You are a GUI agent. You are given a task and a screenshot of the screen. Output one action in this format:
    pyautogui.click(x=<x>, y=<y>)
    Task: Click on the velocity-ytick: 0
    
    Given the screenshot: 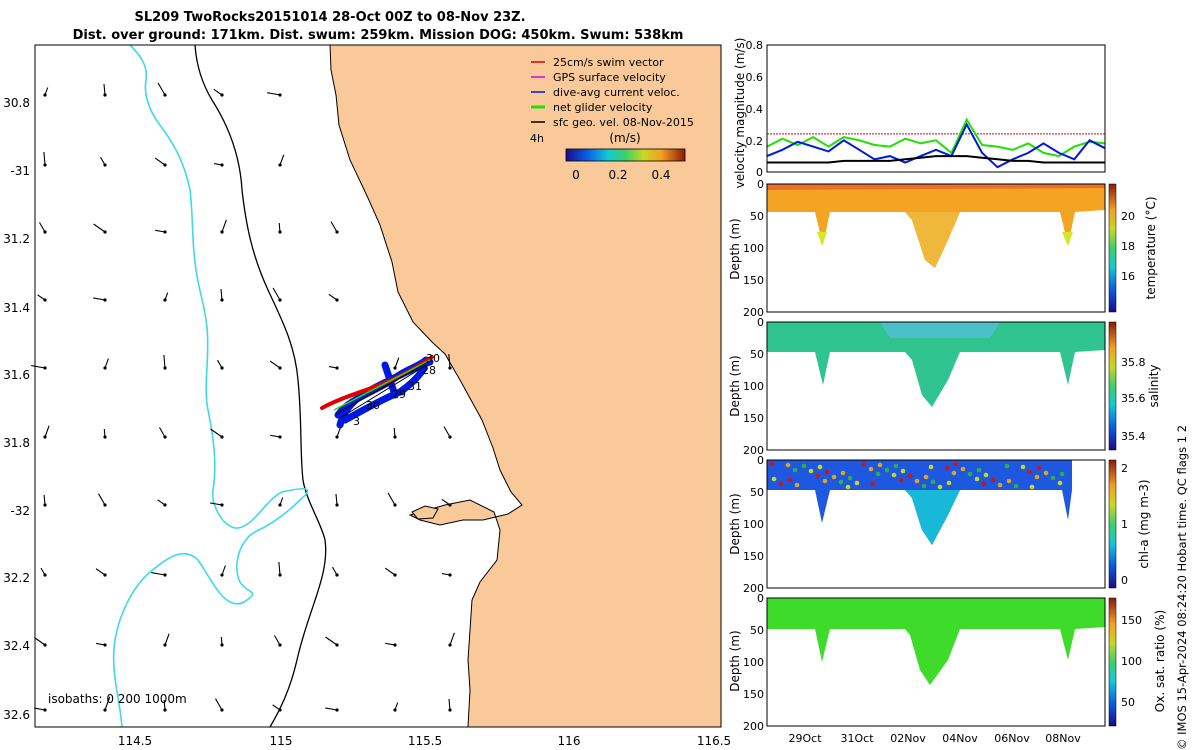 What is the action you would take?
    pyautogui.click(x=759, y=172)
    